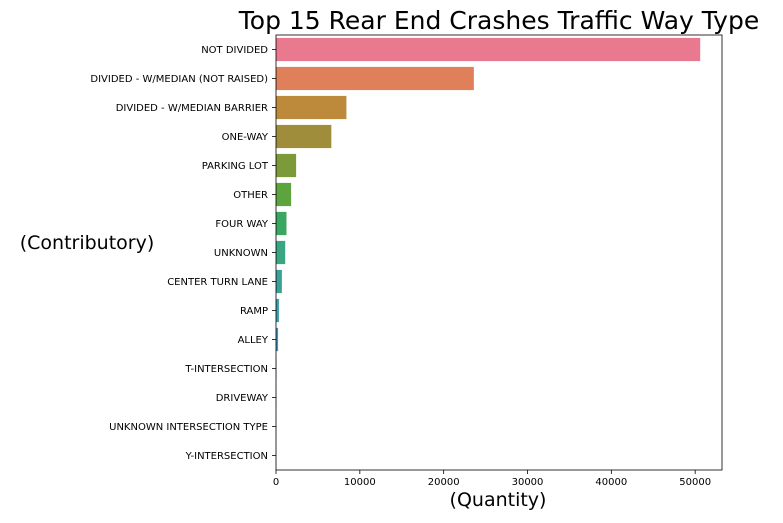 This screenshot has width=783, height=523. Describe the element at coordinates (611, 482) in the screenshot. I see `x-tick-label: 40000` at that location.